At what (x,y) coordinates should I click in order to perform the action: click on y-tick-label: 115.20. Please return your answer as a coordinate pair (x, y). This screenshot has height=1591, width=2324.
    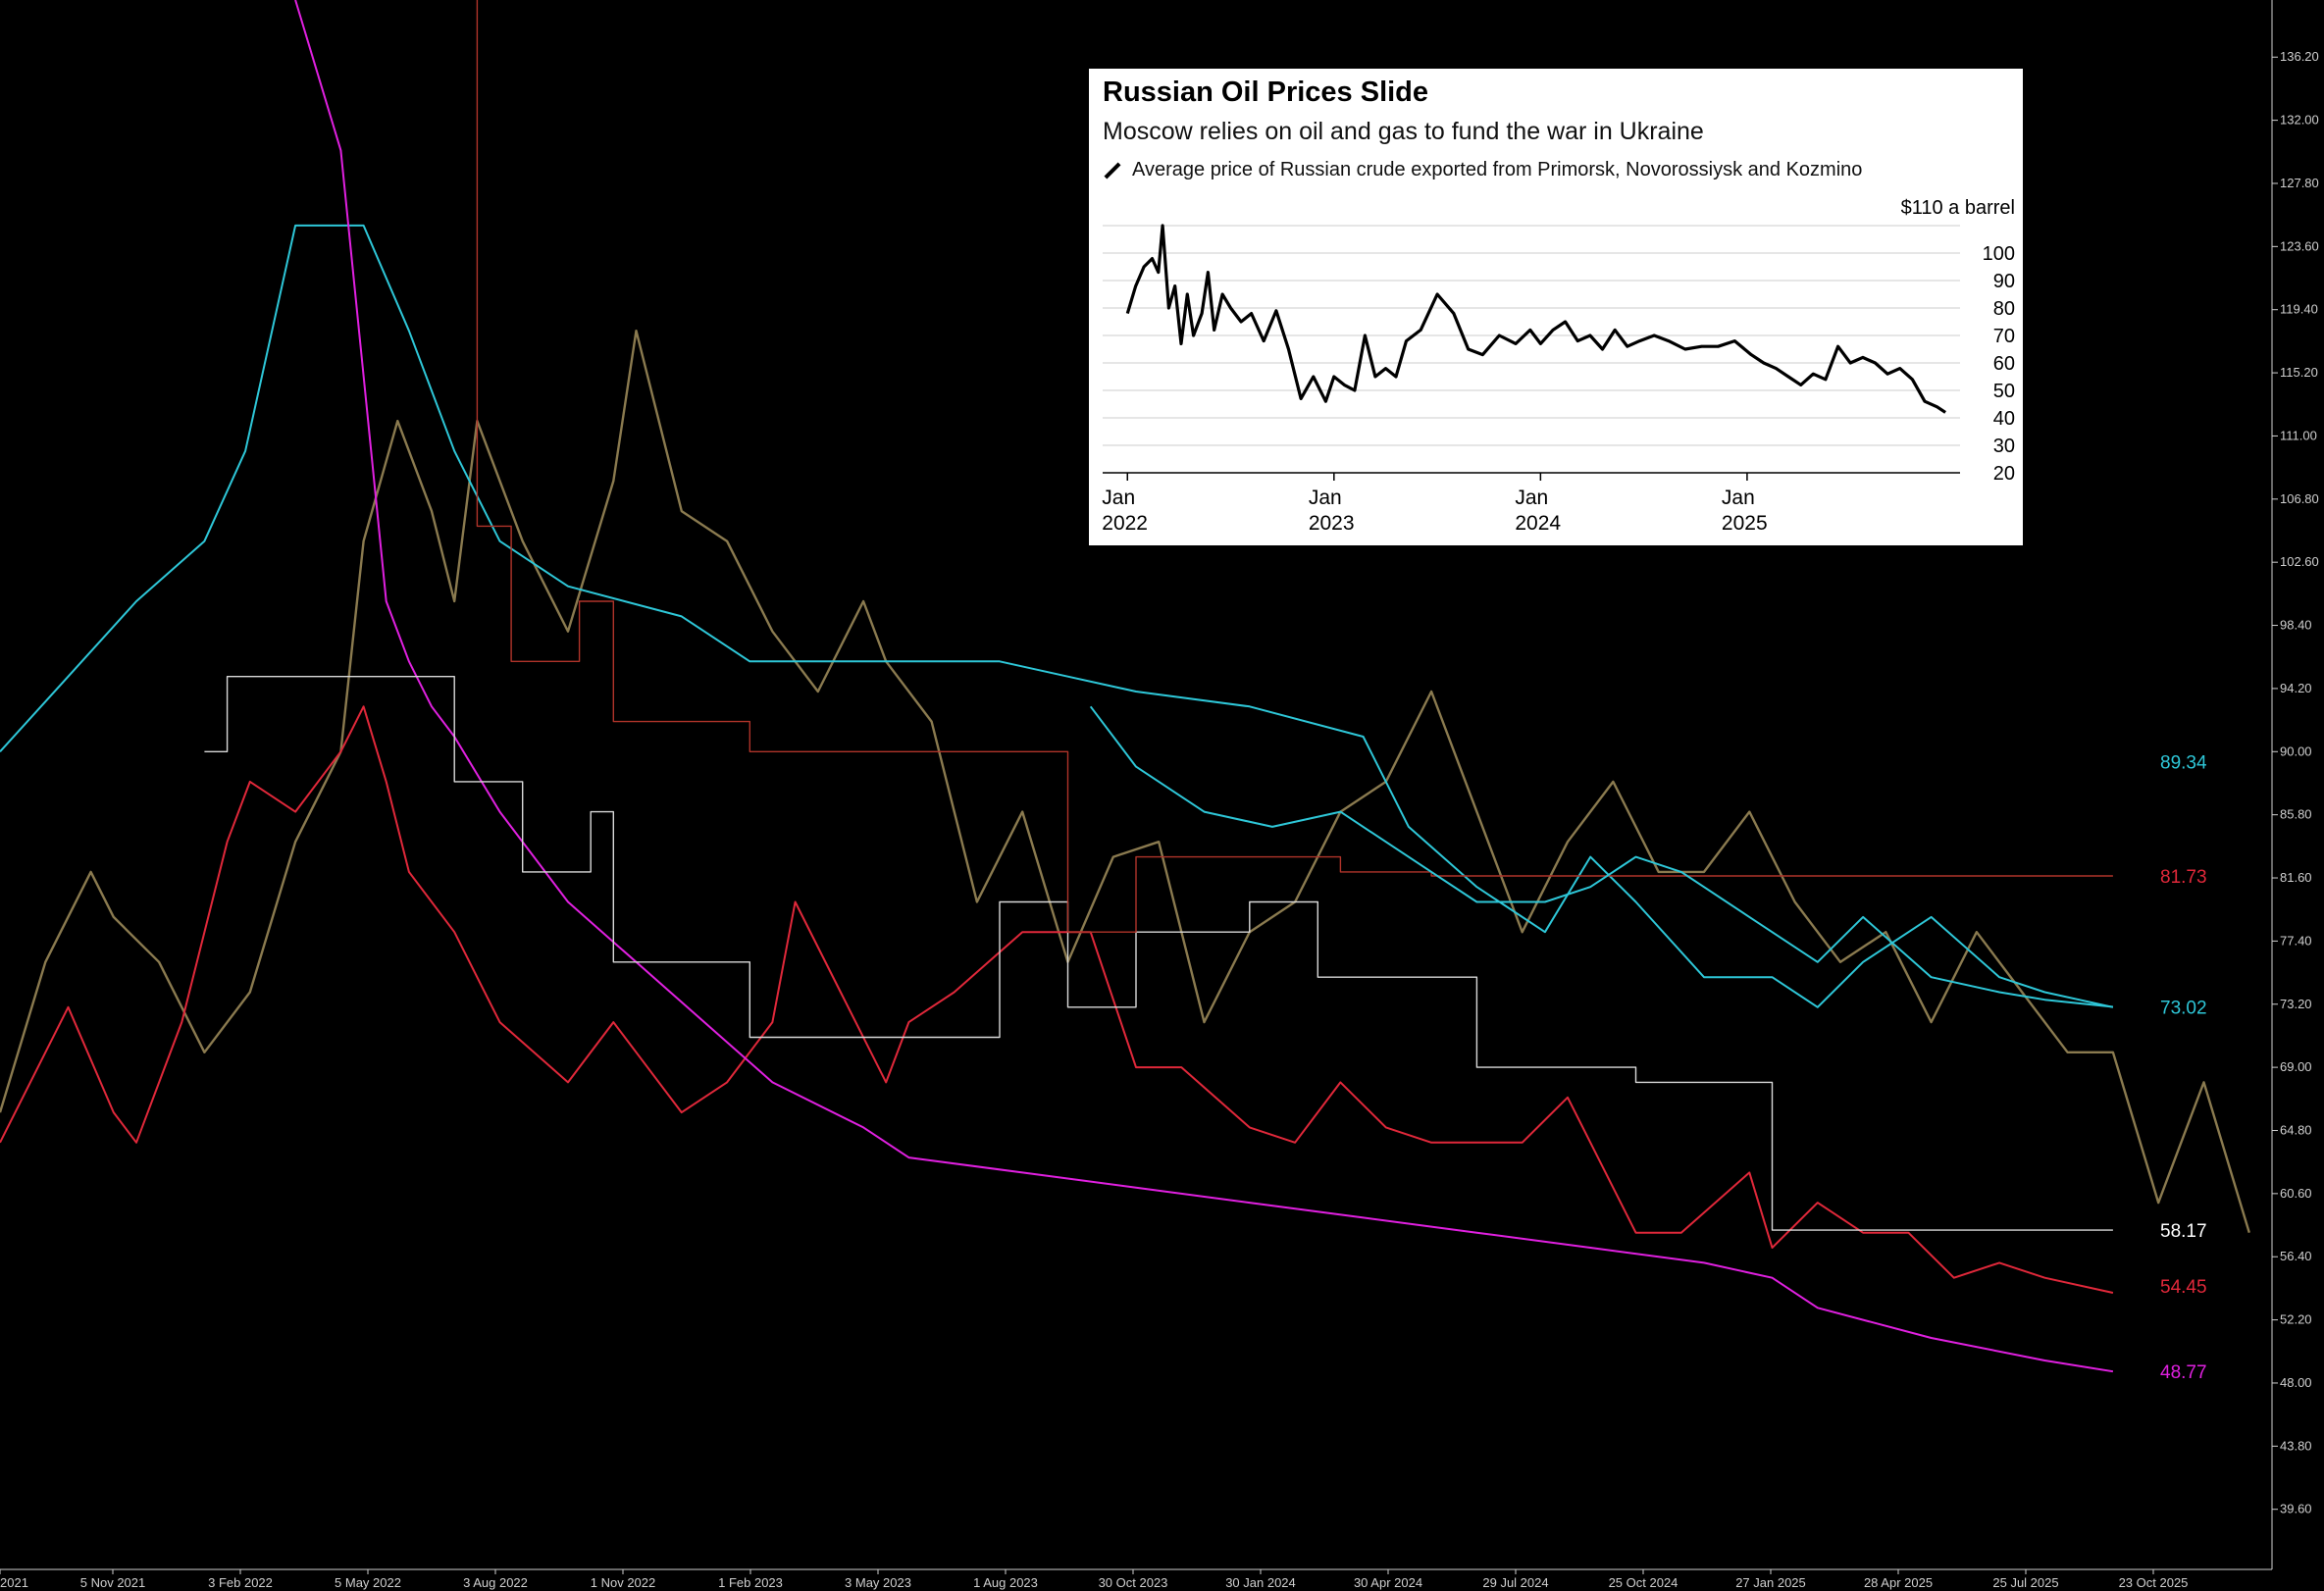
    Looking at the image, I should click on (2299, 372).